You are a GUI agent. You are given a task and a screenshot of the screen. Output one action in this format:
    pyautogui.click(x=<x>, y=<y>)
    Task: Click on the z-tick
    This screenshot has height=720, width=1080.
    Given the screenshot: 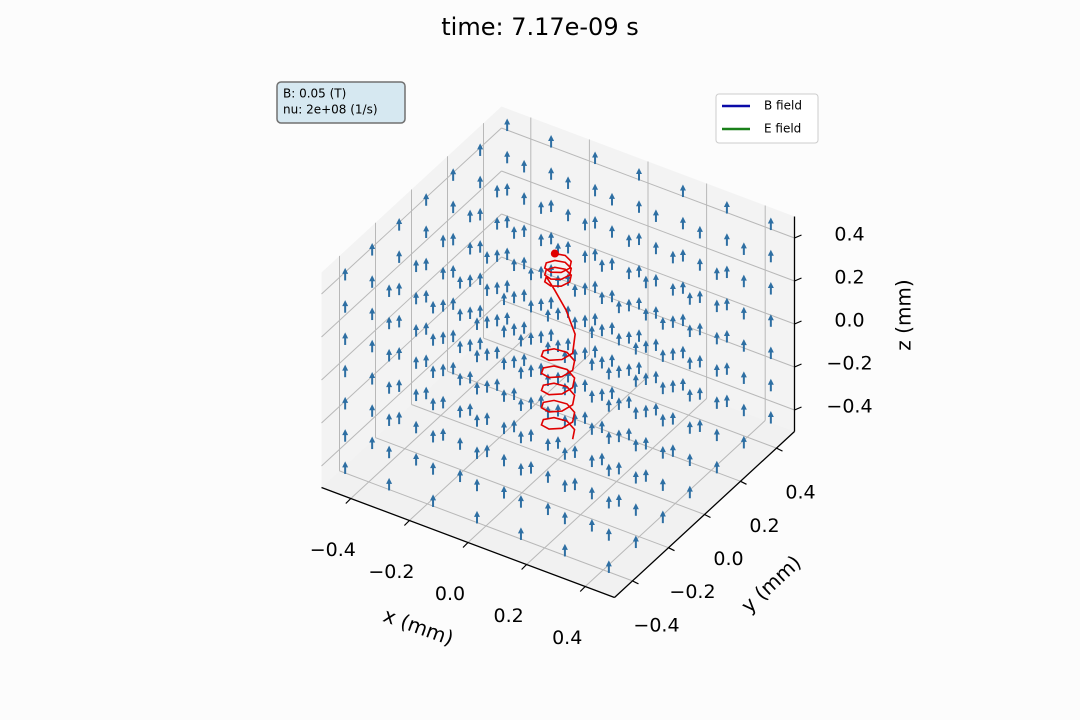 What is the action you would take?
    pyautogui.click(x=798, y=408)
    